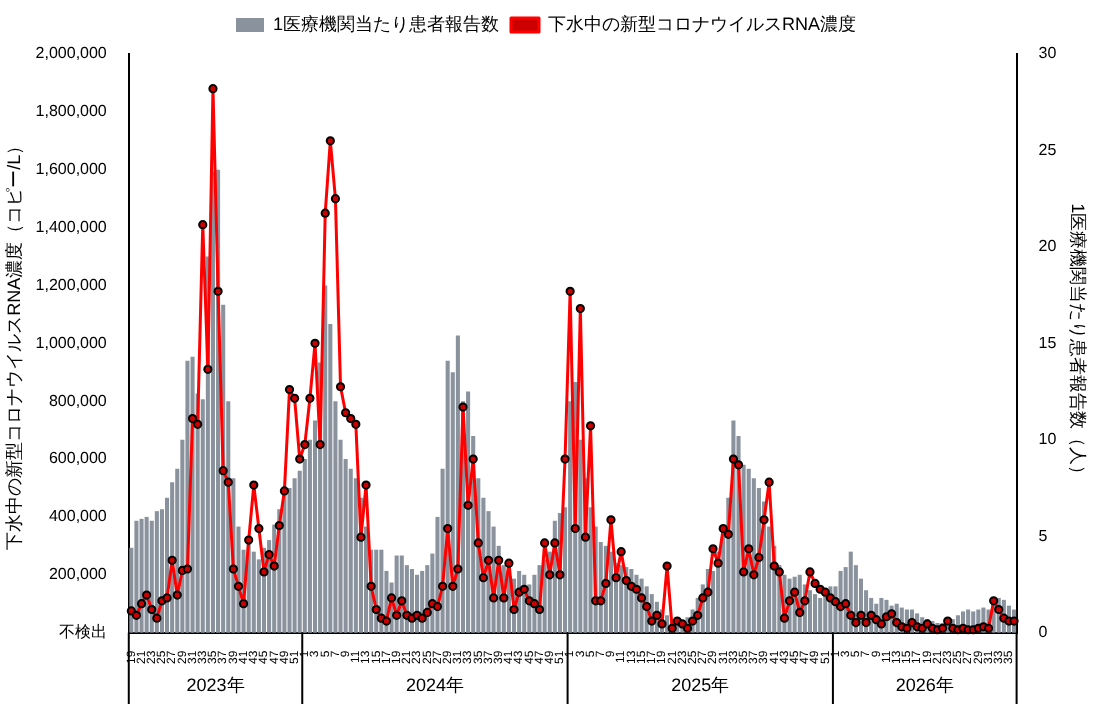 This screenshot has height=714, width=1100. What do you see at coordinates (1048, 246) in the screenshot?
I see `y2-tick-label: 20` at bounding box center [1048, 246].